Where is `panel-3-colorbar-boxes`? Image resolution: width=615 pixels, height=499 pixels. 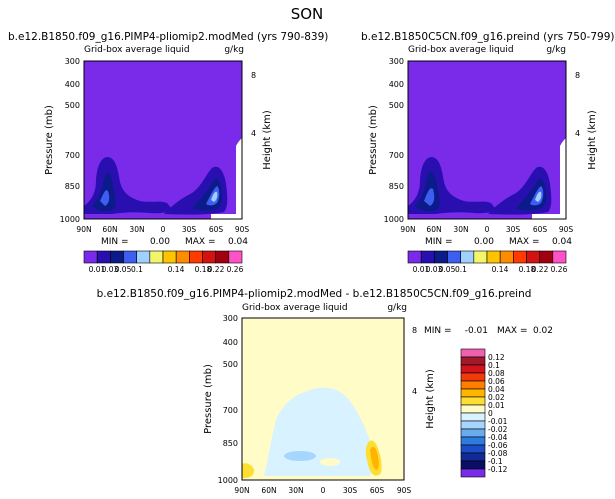
panel-3-colorbar-boxes is located at coordinates (473, 413).